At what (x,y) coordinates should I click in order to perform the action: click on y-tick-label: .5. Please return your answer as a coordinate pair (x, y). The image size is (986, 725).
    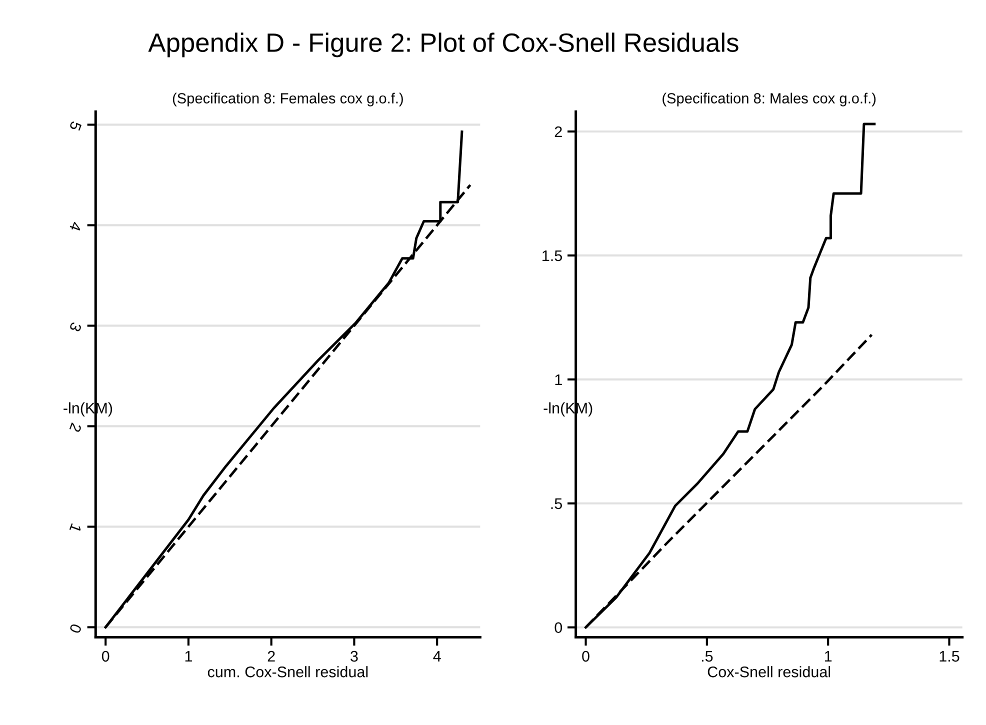
    Looking at the image, I should click on (556, 504).